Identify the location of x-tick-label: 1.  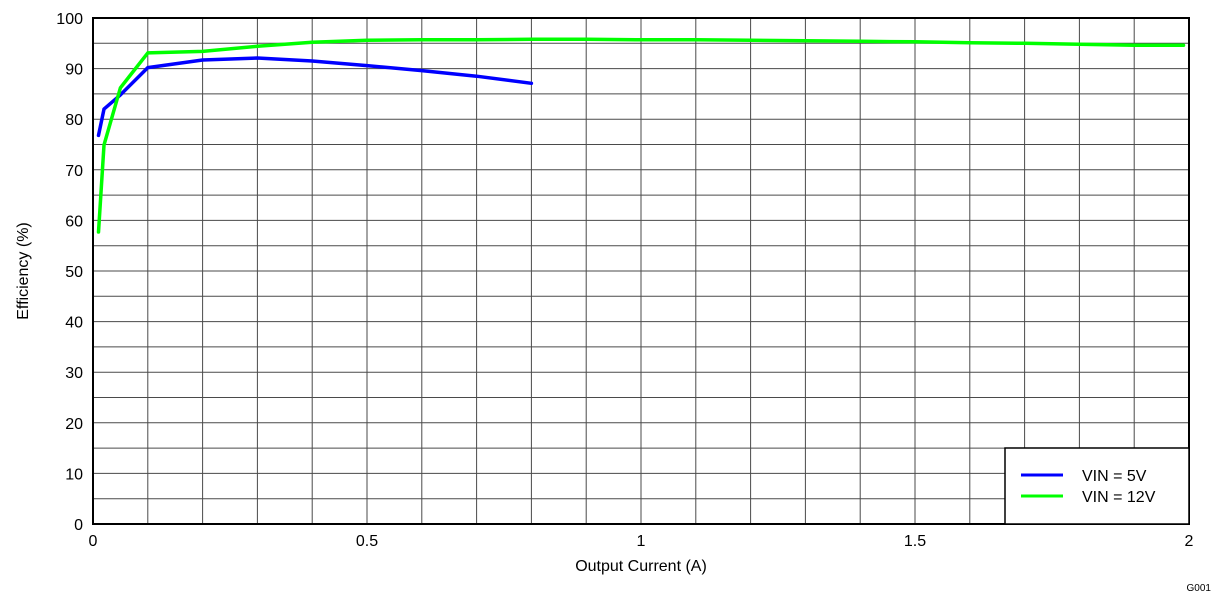
(641, 541).